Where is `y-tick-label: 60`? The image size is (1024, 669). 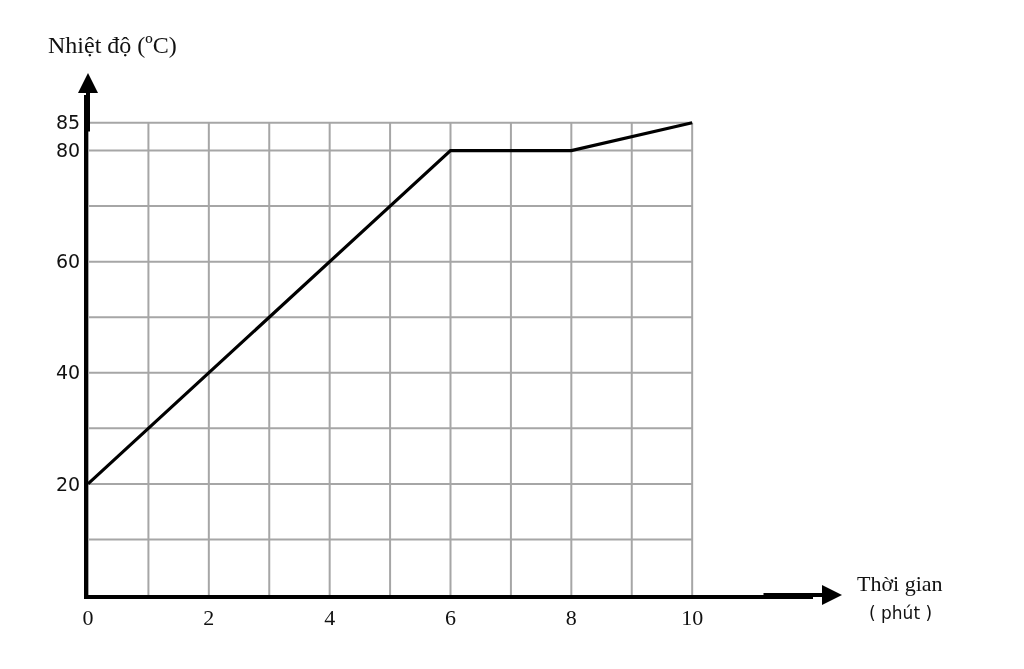 y-tick-label: 60 is located at coordinates (68, 261).